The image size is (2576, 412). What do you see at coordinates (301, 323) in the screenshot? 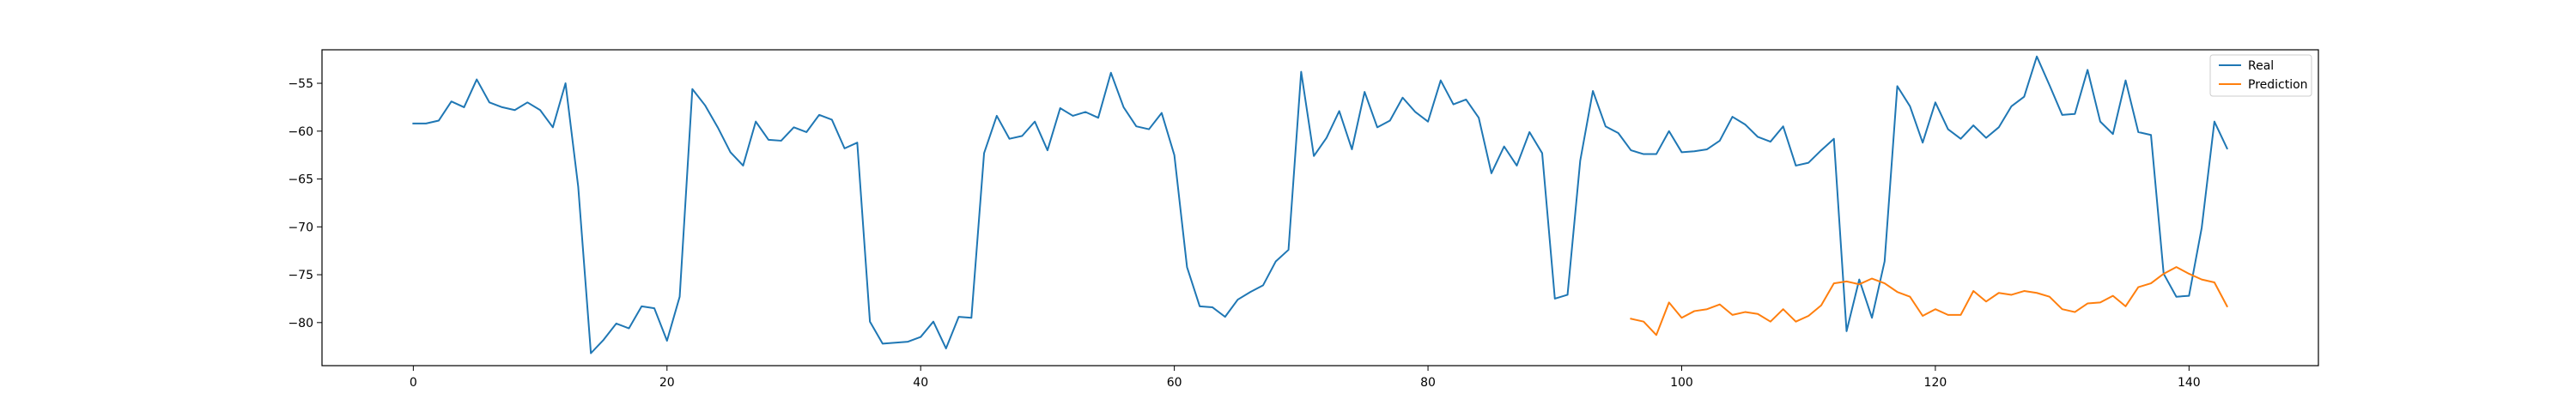
I see `y-tick-label: −80` at bounding box center [301, 323].